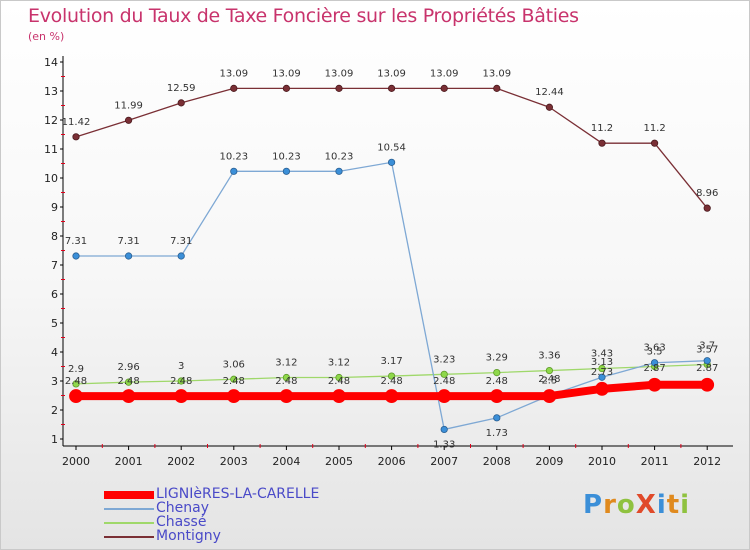  I want to click on data-label: 12.59, so click(181, 88).